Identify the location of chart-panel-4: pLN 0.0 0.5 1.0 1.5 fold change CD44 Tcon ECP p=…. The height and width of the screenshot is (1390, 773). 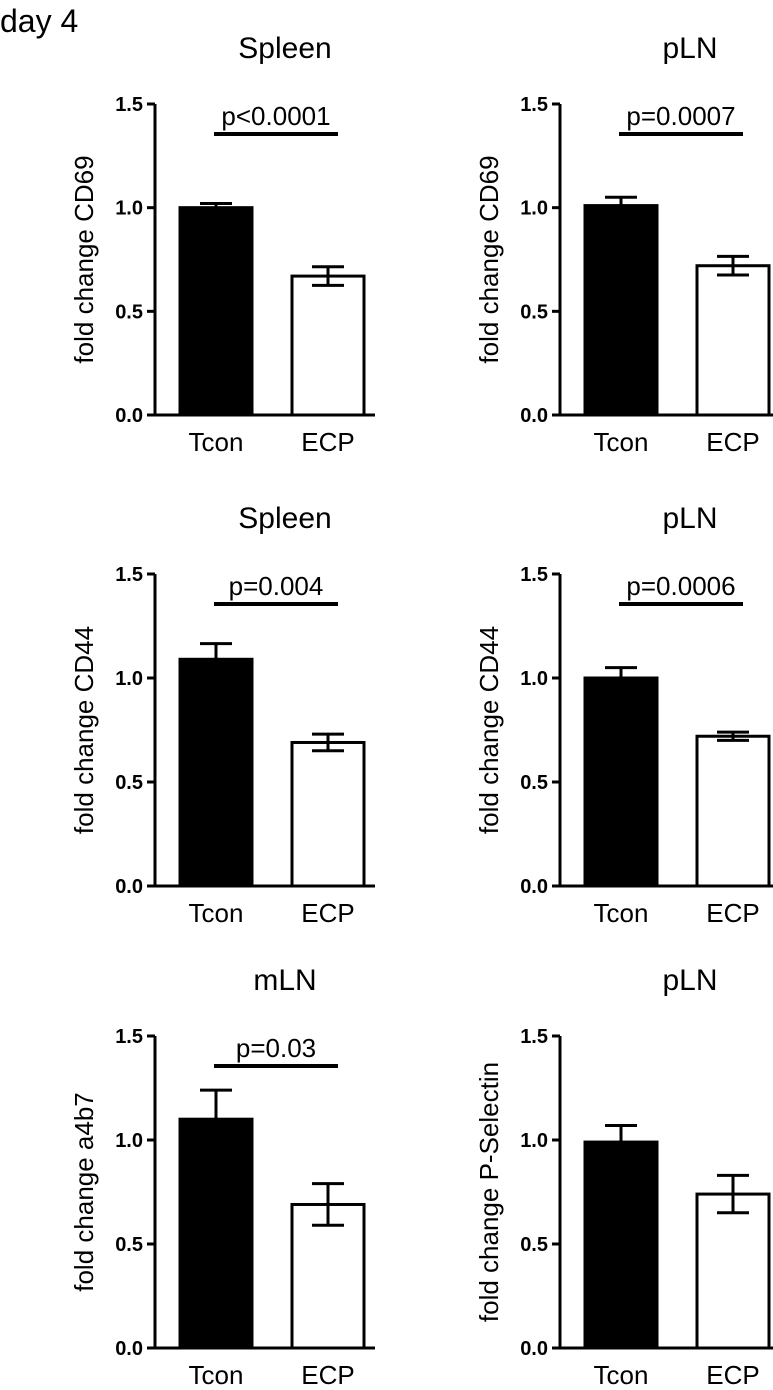
(623, 715).